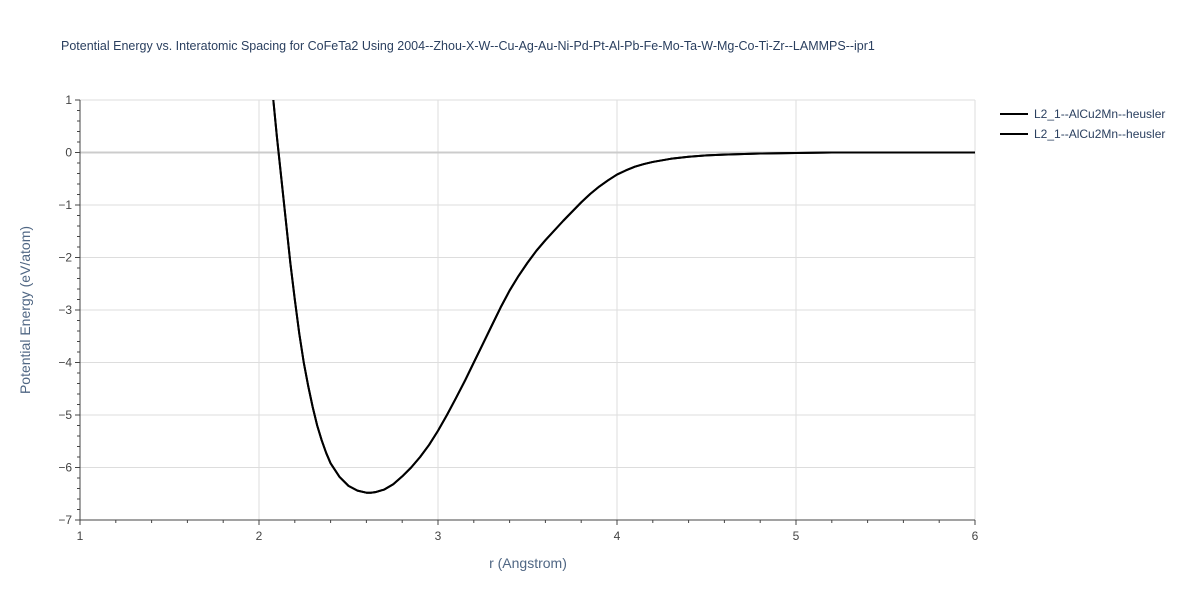  I want to click on y-tick-label: 0, so click(68, 153).